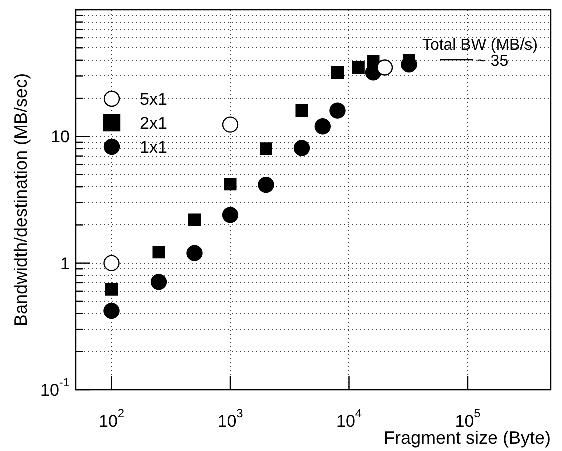 Image resolution: width=562 pixels, height=451 pixels. Describe the element at coordinates (154, 123) in the screenshot. I see `legend-label: 2x1` at that location.